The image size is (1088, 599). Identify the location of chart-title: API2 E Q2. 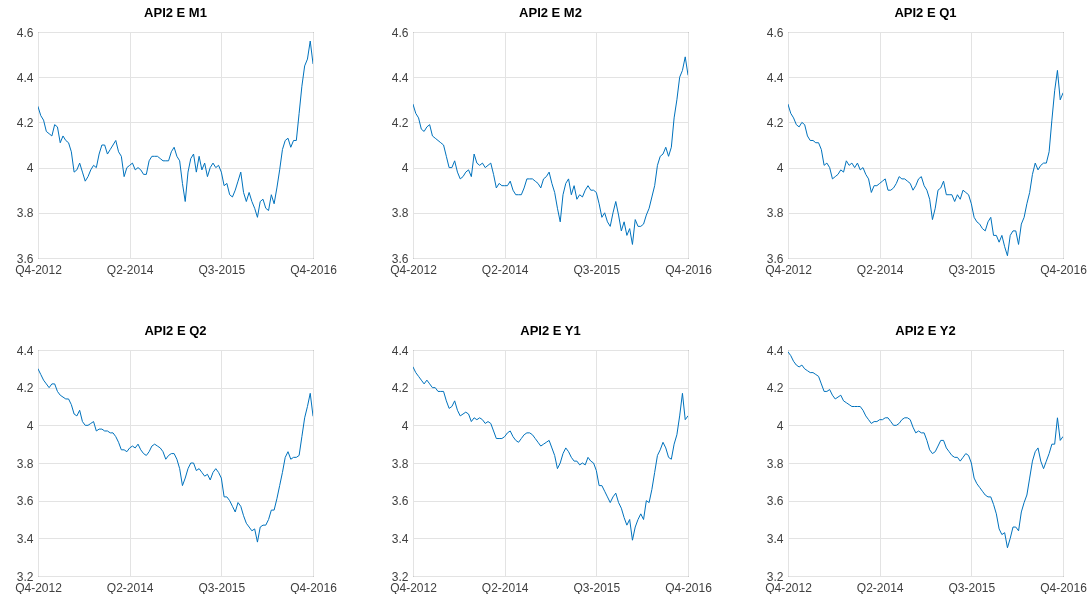
(175, 330).